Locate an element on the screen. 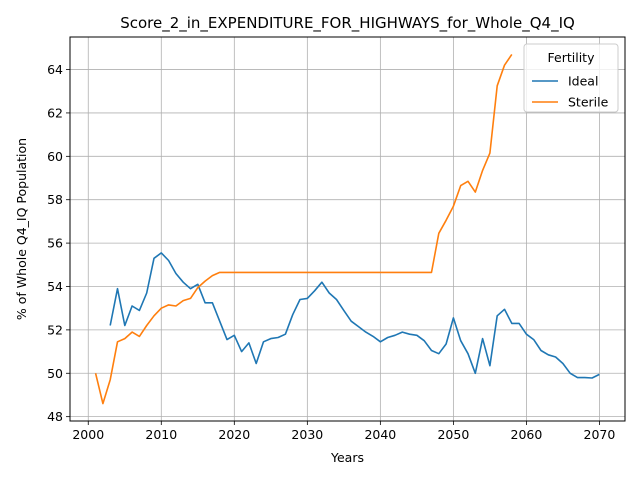 The image size is (640, 480). x-axis-label: Years is located at coordinates (347, 457).